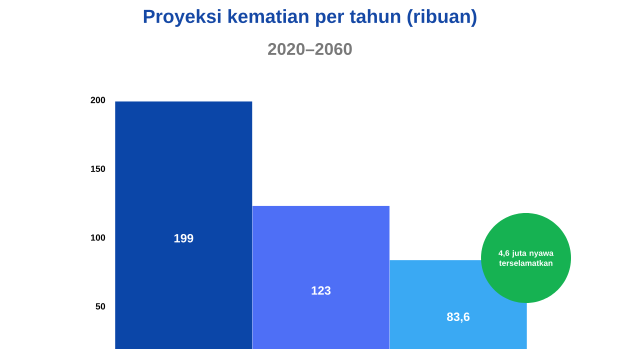  What do you see at coordinates (98, 100) in the screenshot?
I see `y-tick-label: 200` at bounding box center [98, 100].